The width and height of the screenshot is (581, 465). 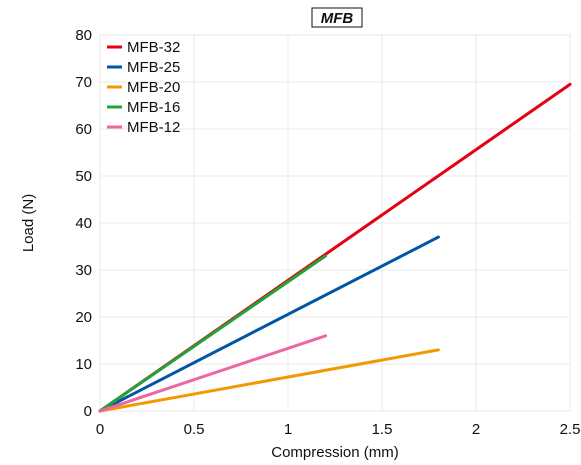 I want to click on y-tick-label: 20, so click(x=83, y=317).